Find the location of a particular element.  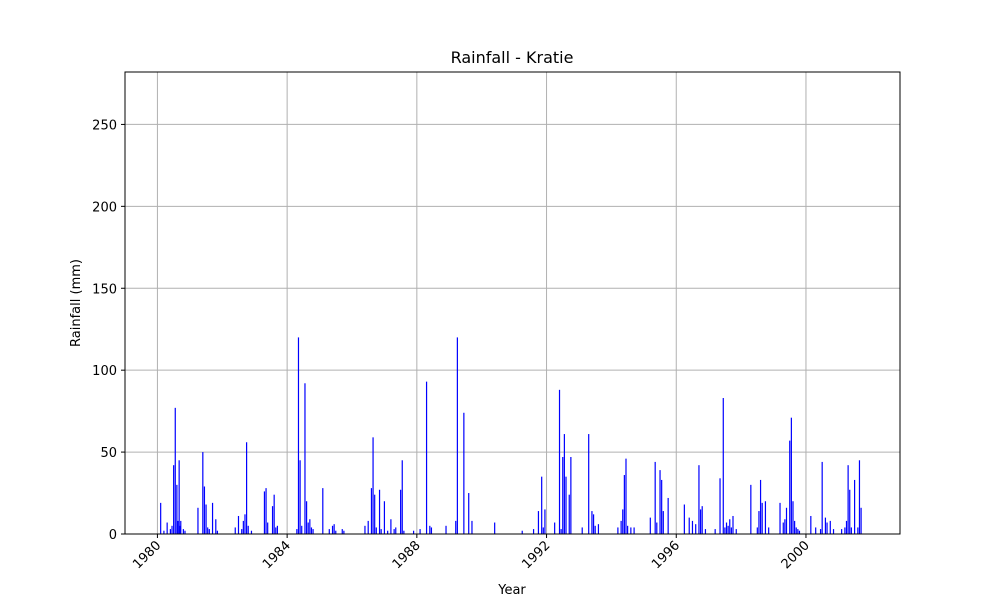

y-tick-label: 200 is located at coordinates (104, 207).